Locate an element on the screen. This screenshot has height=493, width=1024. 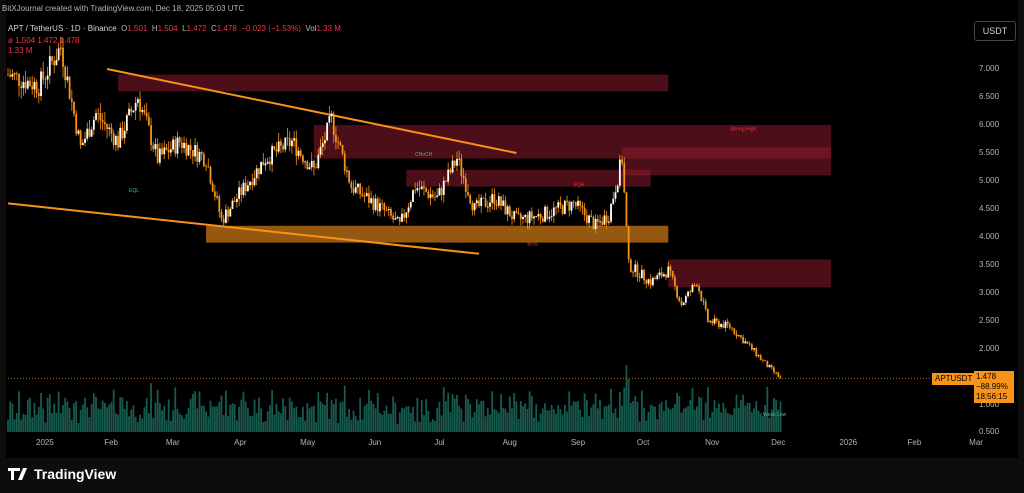
volume-label: Vol is located at coordinates (311, 28).